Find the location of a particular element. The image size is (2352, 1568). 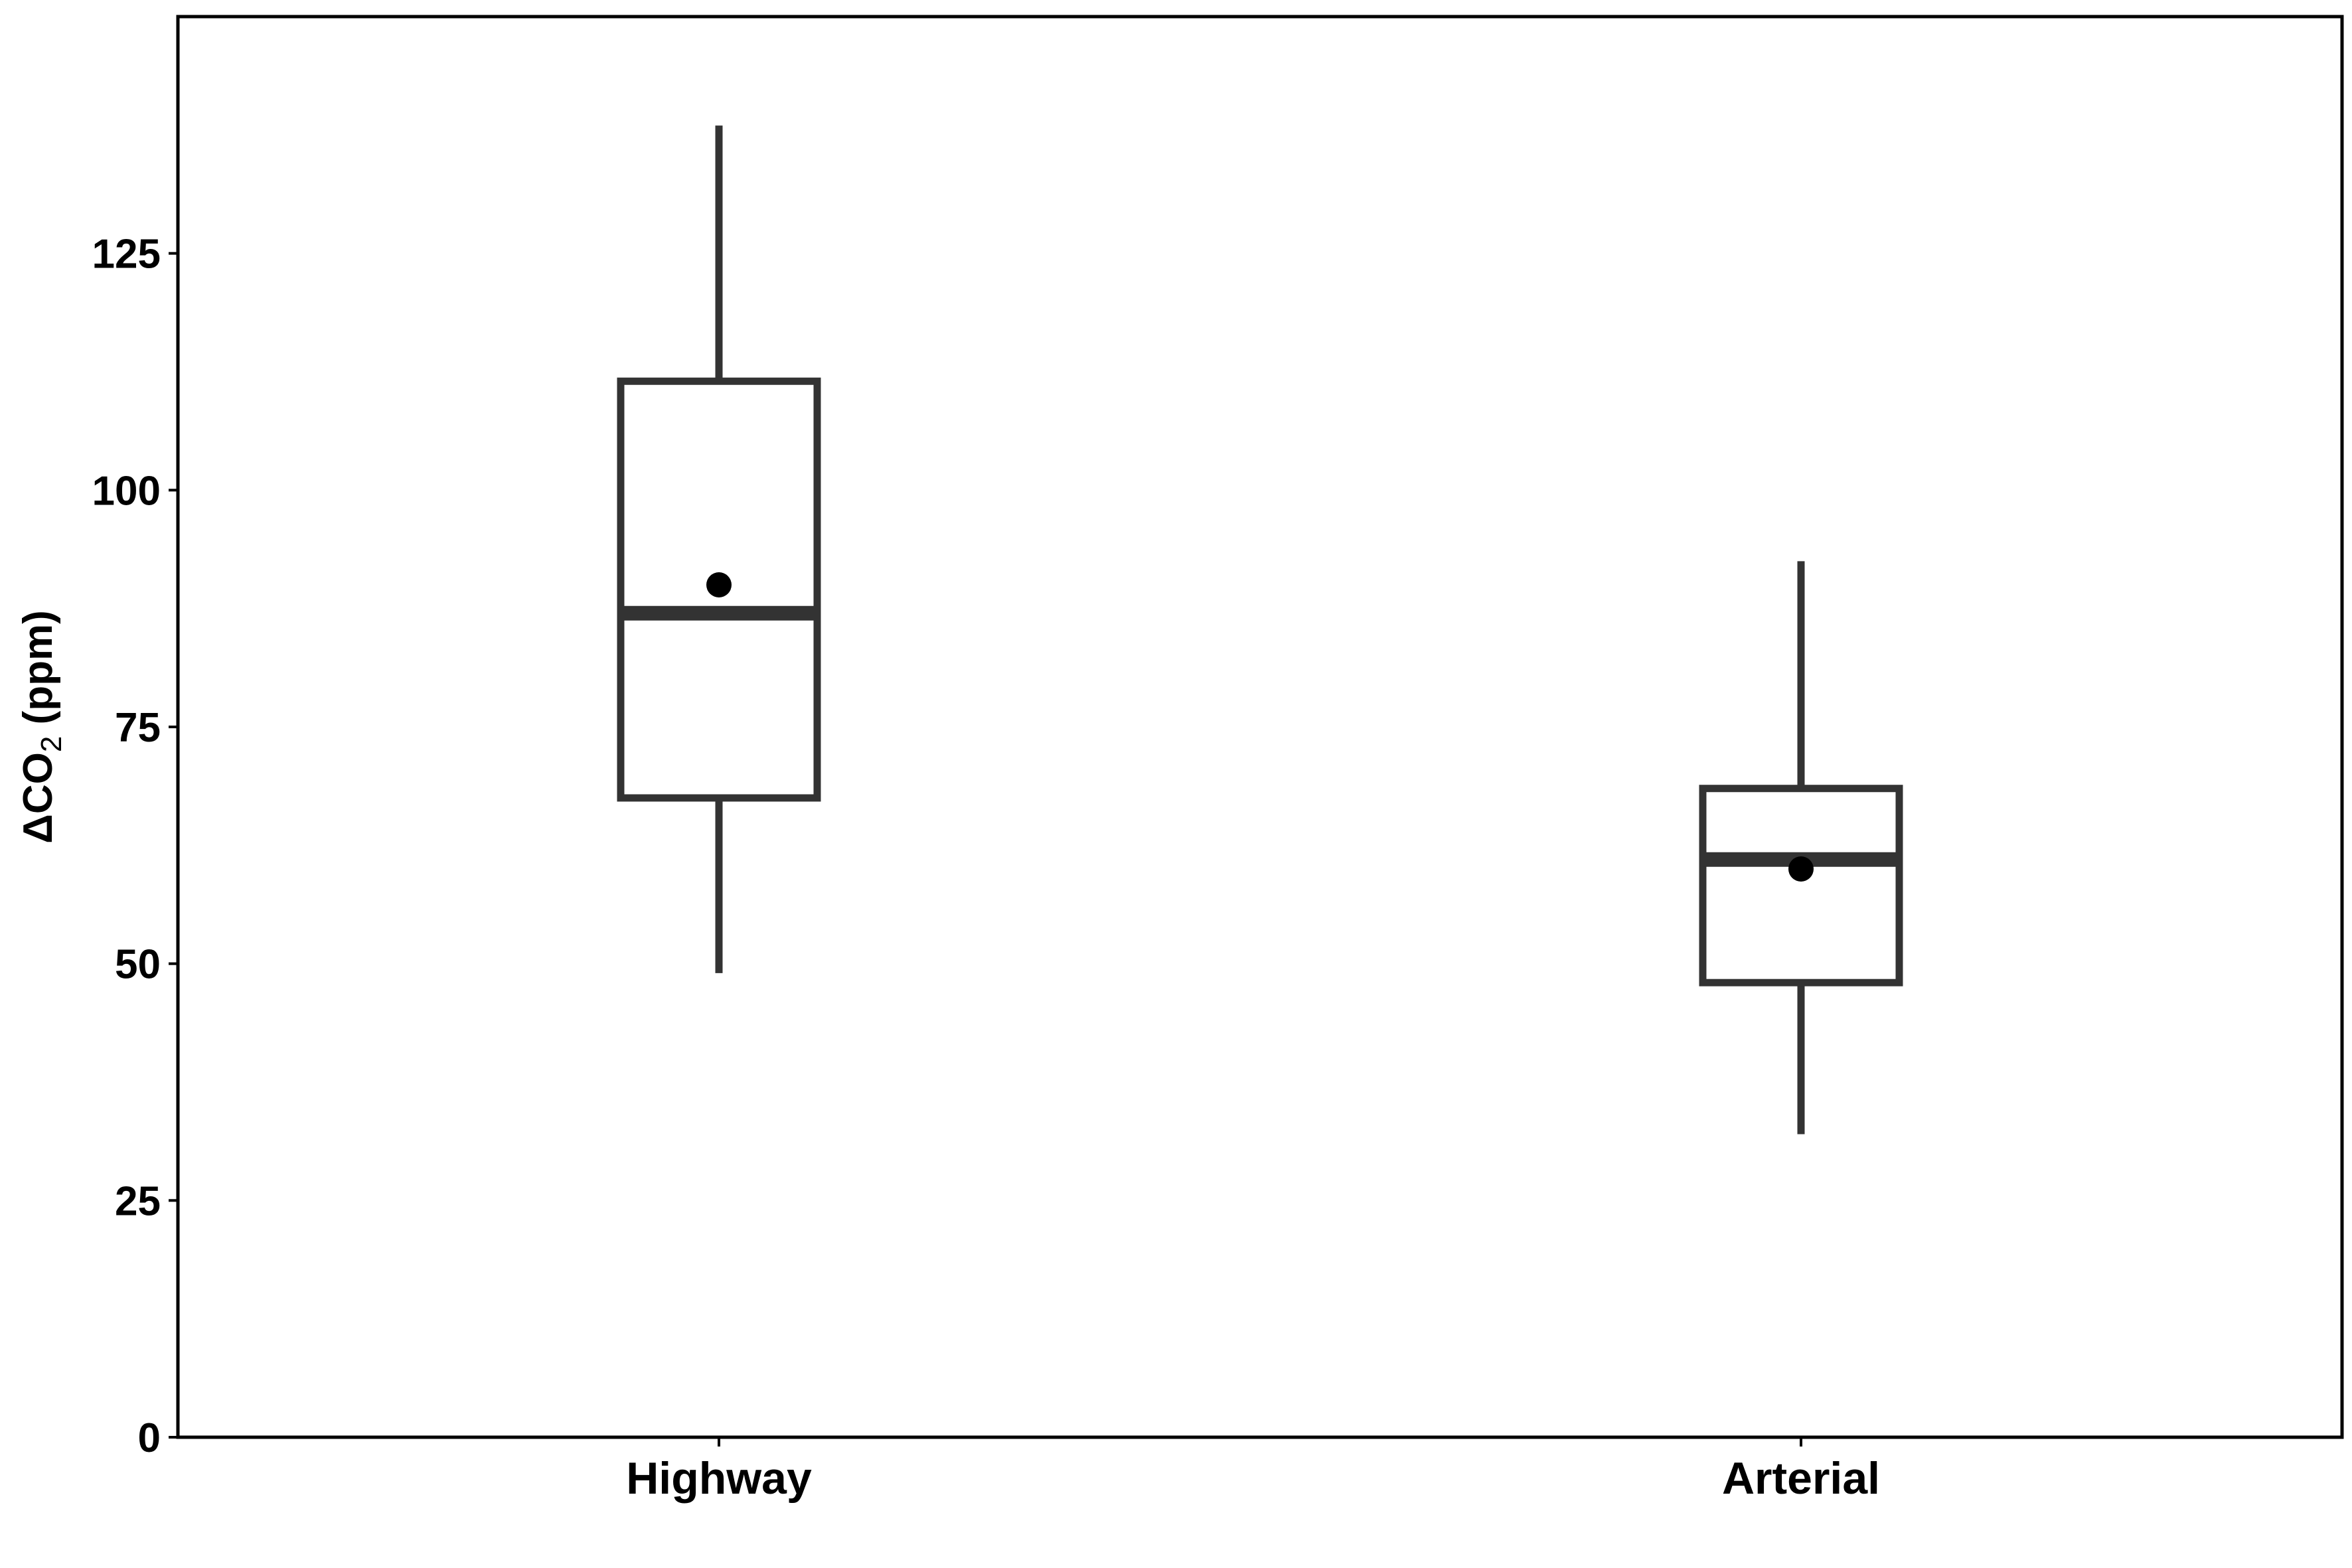

y-axis-title-suffix: (ppm) is located at coordinates (38, 673).